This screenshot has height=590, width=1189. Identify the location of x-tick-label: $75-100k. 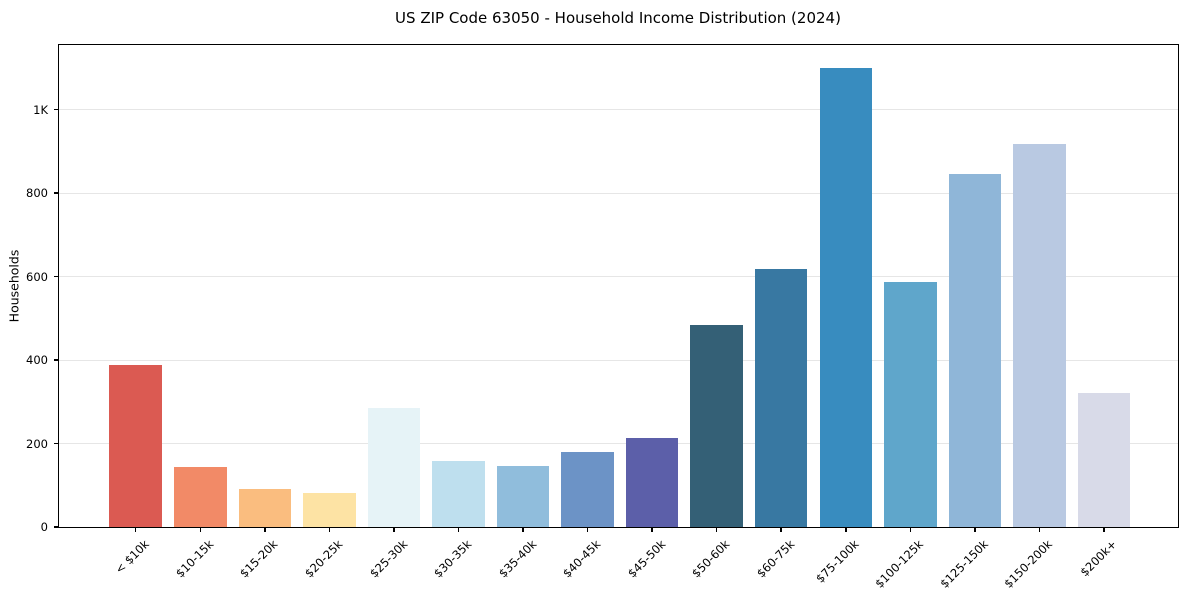
(837, 561).